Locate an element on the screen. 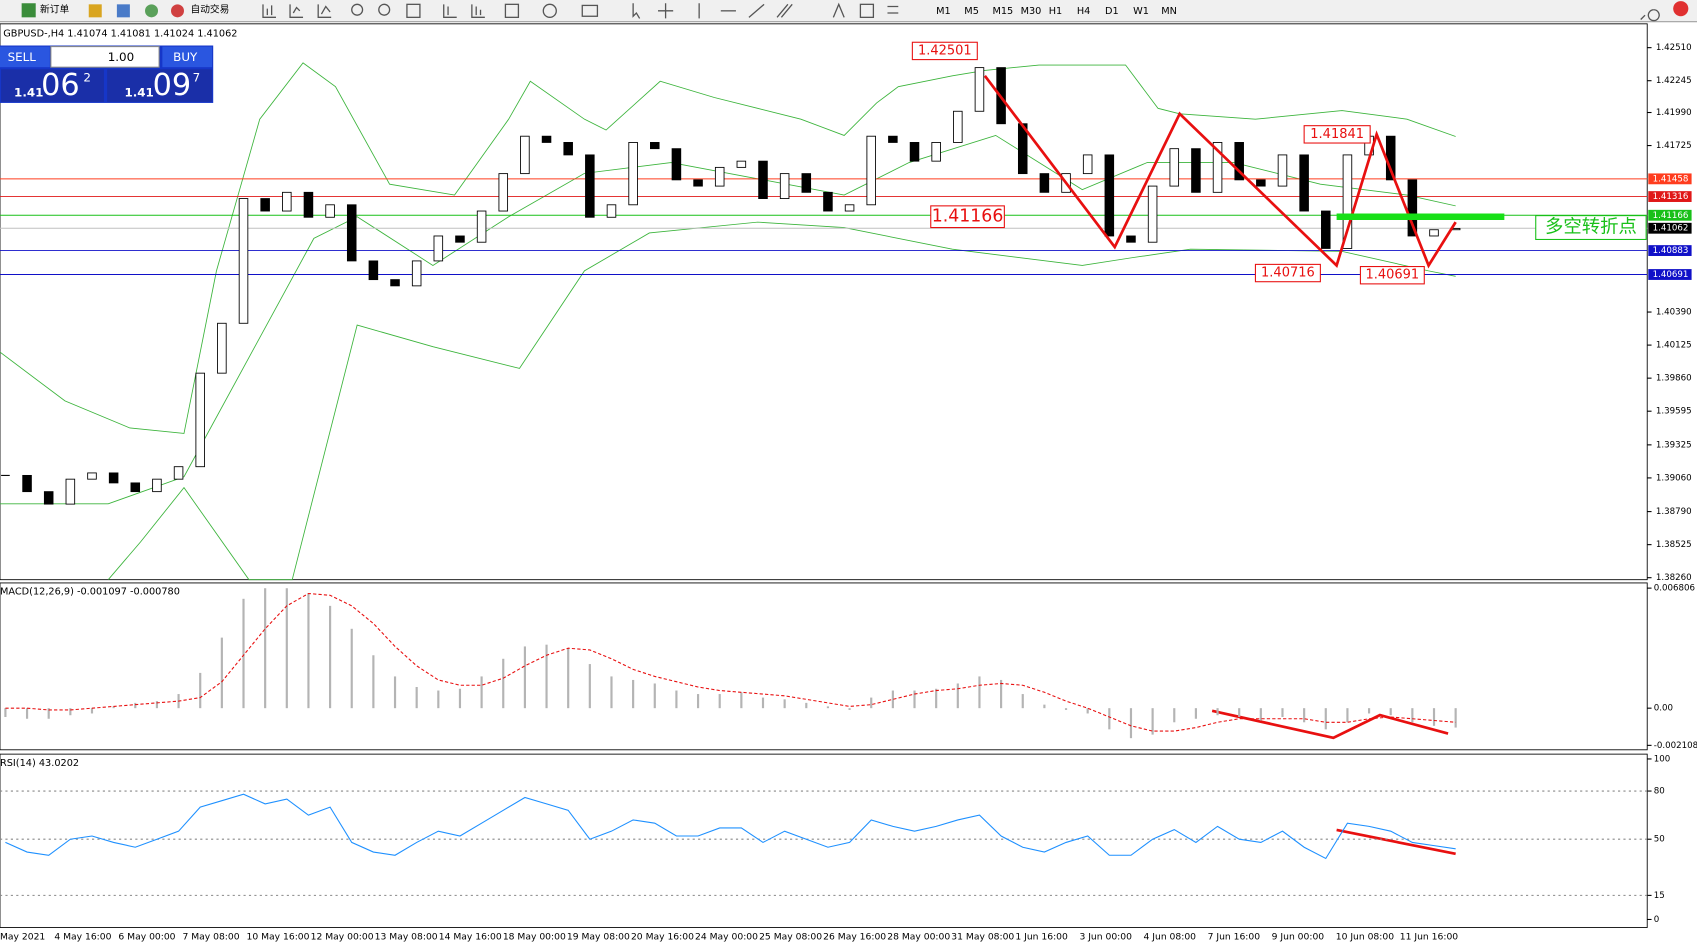  x-tick-label: 4 May 16:00 is located at coordinates (82, 937).